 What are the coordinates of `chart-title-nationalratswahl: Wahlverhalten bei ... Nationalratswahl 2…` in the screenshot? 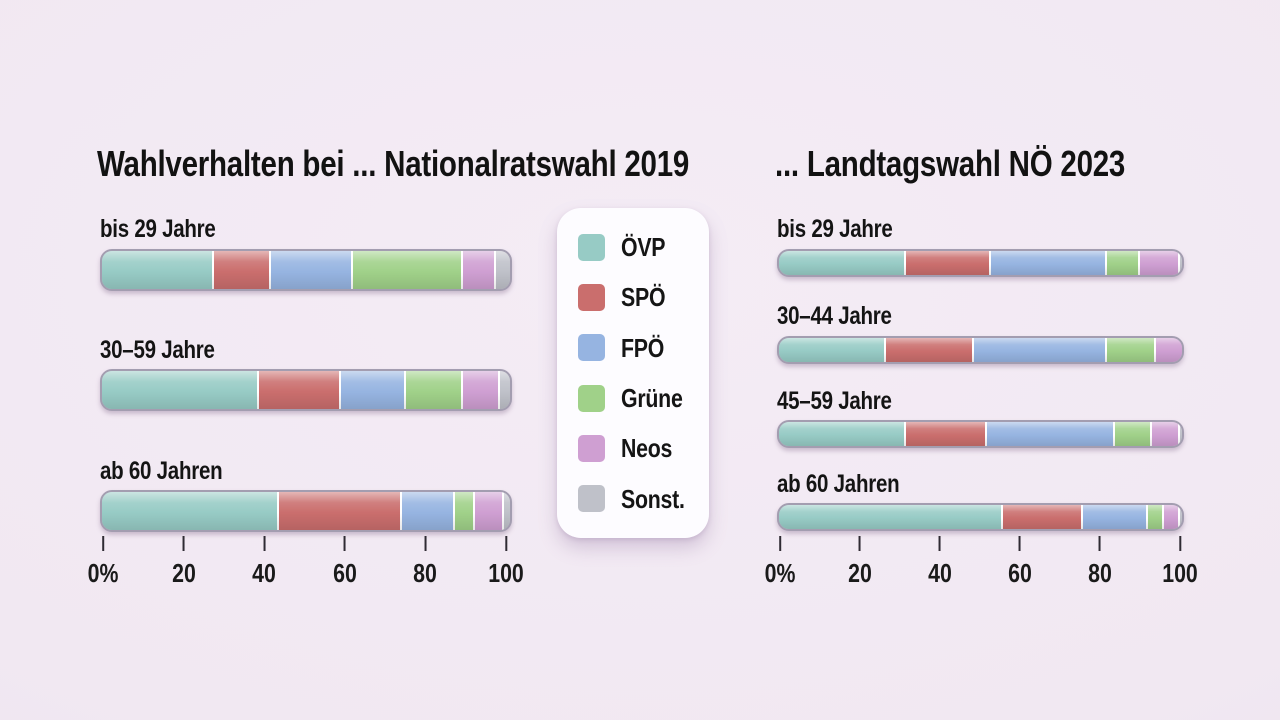 It's located at (458, 164).